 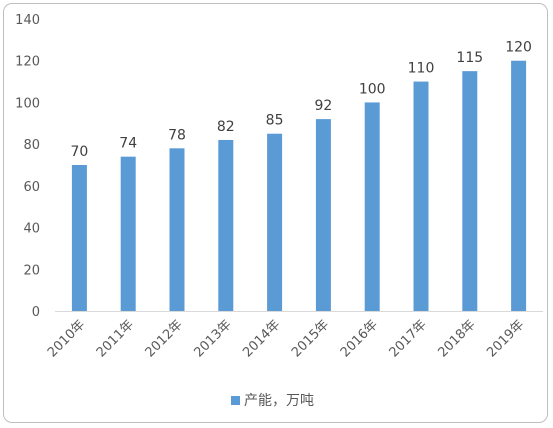 What do you see at coordinates (469, 58) in the screenshot?
I see `data-label: 115` at bounding box center [469, 58].